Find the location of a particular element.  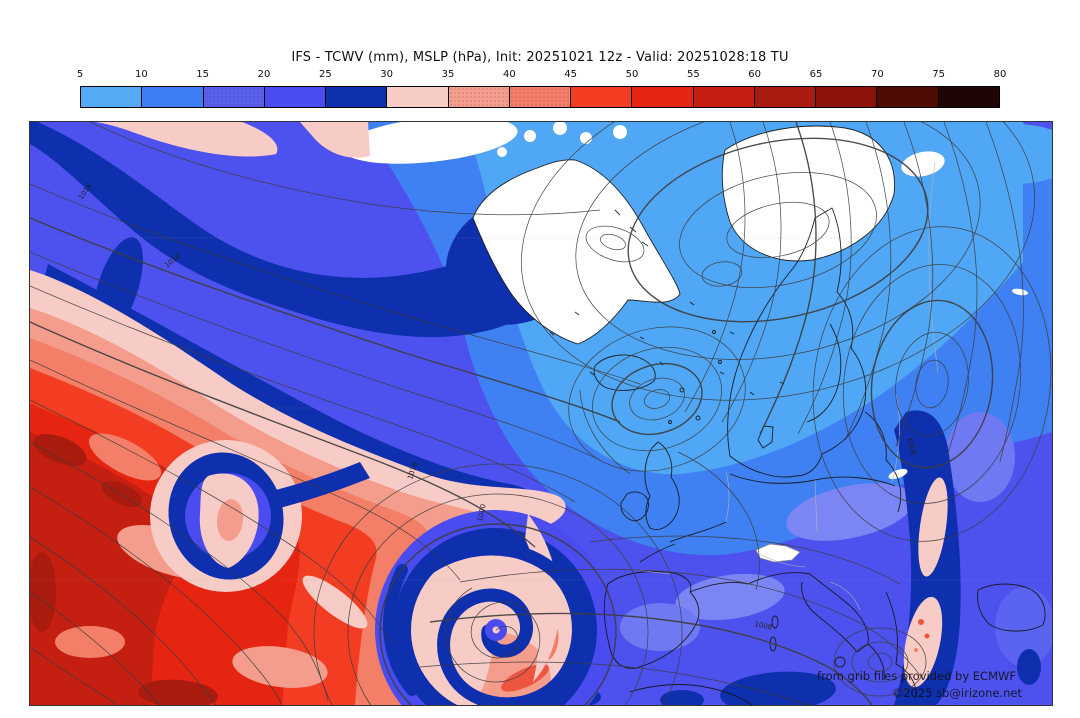

colorbar-tick: 80 is located at coordinates (1000, 74).